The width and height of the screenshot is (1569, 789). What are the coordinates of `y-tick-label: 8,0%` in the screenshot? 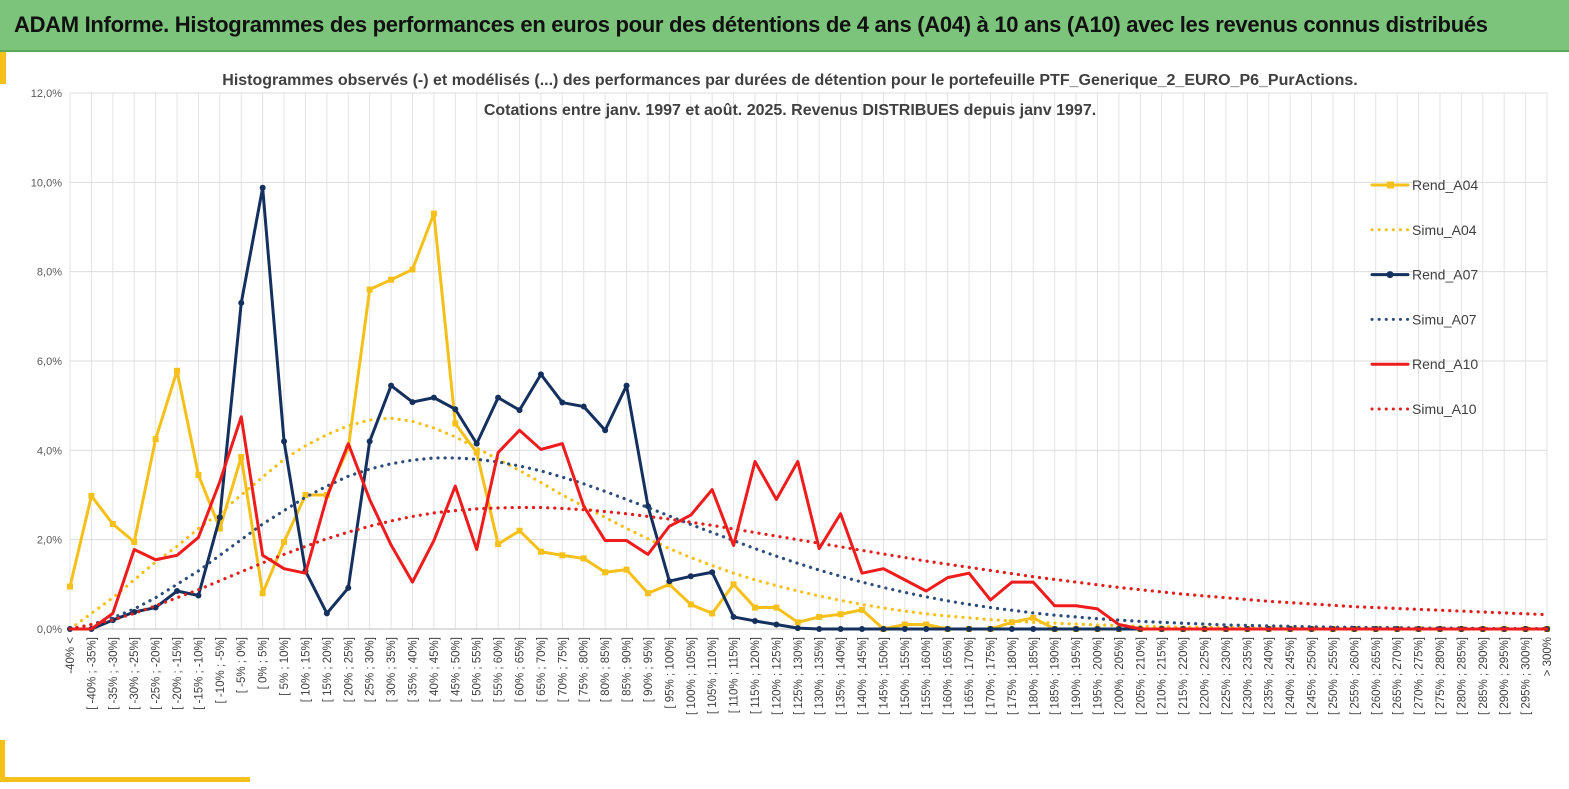 It's located at (49, 273).